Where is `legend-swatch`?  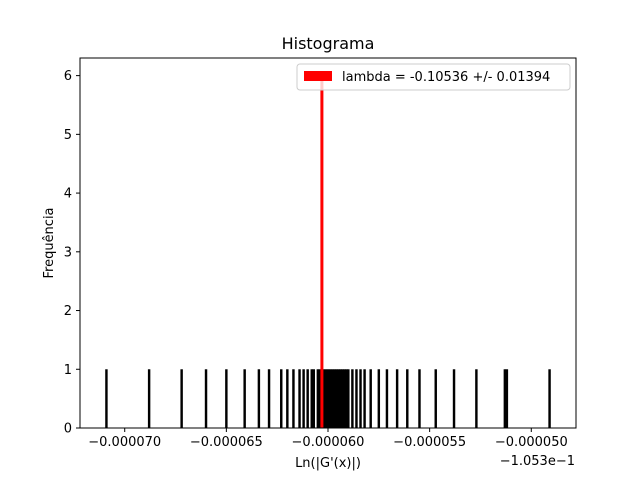 legend-swatch is located at coordinates (318, 76).